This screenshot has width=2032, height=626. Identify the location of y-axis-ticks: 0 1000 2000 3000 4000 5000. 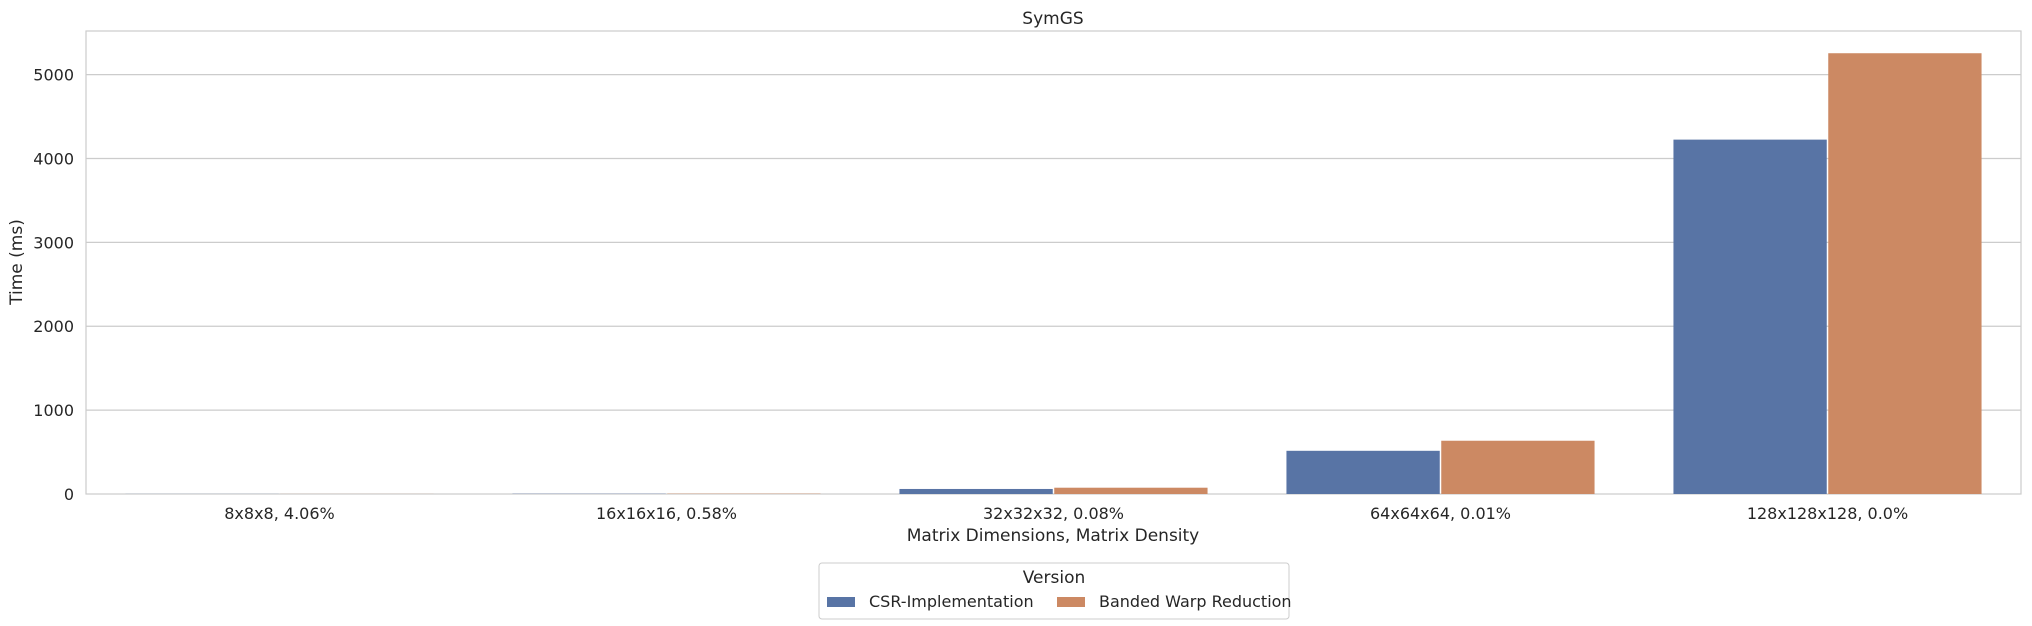
(53, 285).